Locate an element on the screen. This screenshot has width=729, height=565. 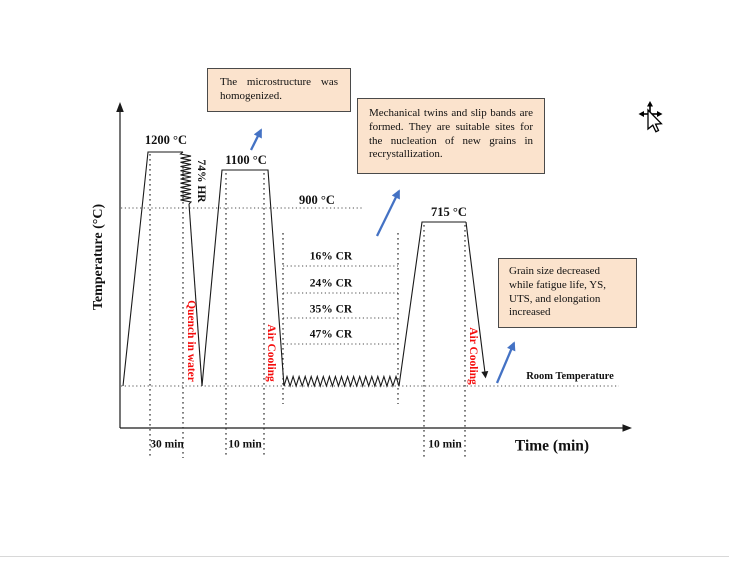
duration-10min-1: 10 min is located at coordinates (245, 444).